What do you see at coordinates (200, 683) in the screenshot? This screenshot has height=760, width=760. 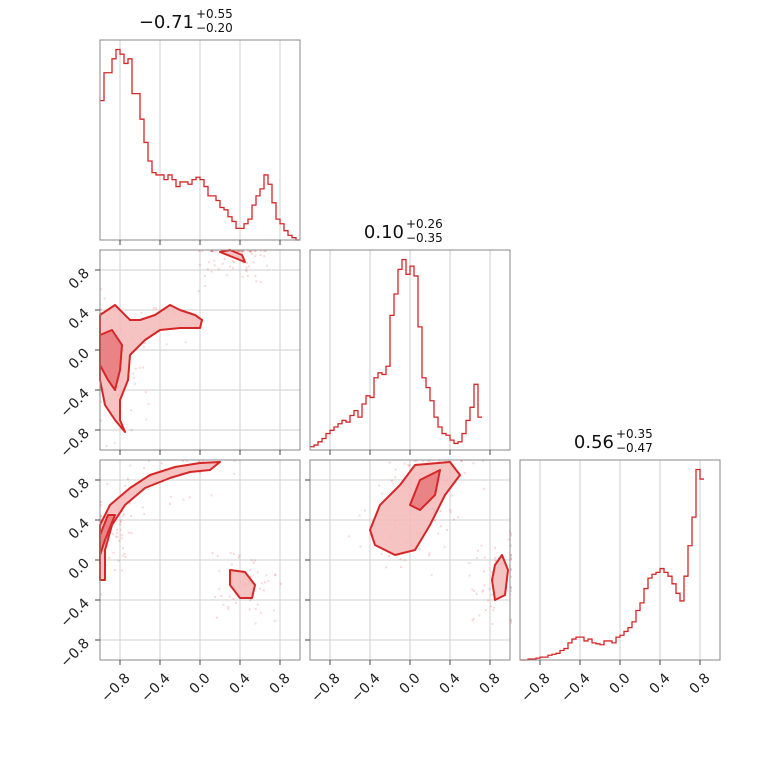 I see `p20-xtick-label-2: 0.0` at bounding box center [200, 683].